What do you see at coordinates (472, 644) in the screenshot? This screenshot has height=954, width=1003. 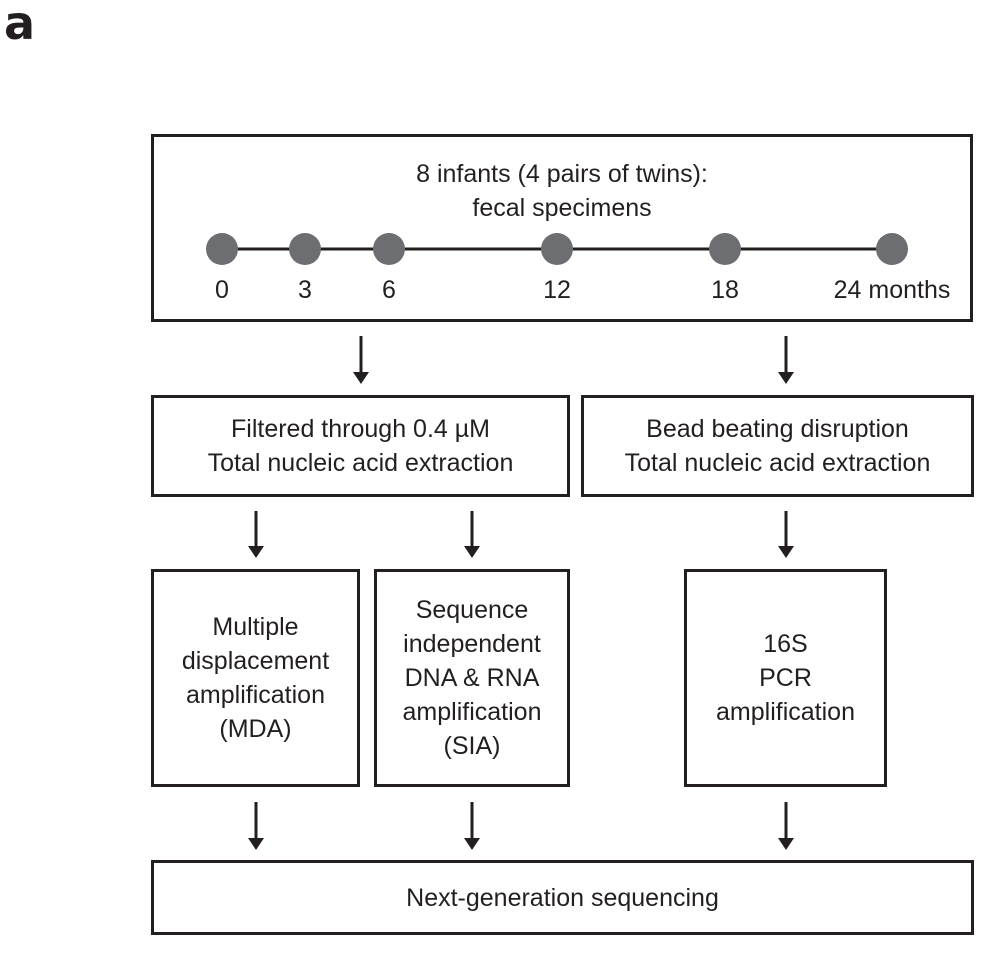 I see `sia-line: independent` at bounding box center [472, 644].